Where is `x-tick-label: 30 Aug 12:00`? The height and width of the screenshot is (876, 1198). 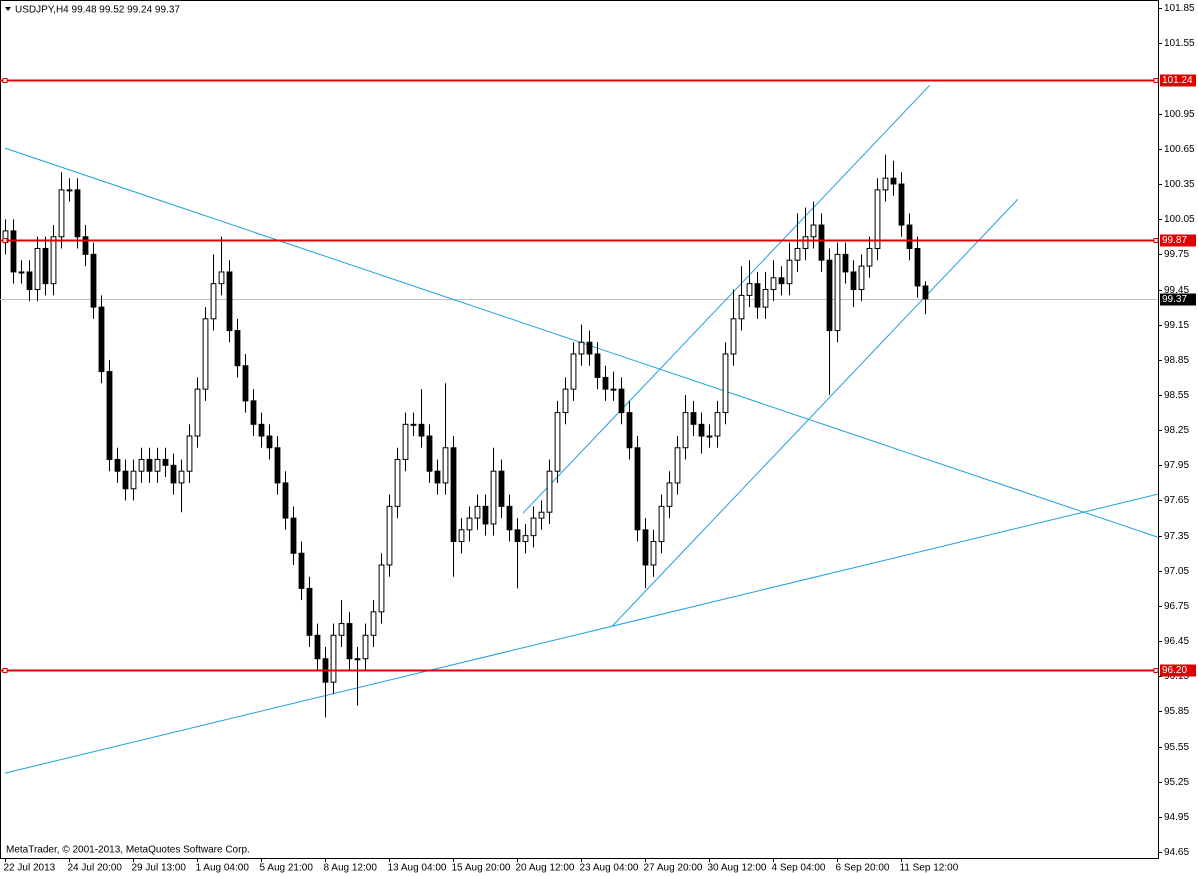
x-tick-label: 30 Aug 12:00 is located at coordinates (737, 868).